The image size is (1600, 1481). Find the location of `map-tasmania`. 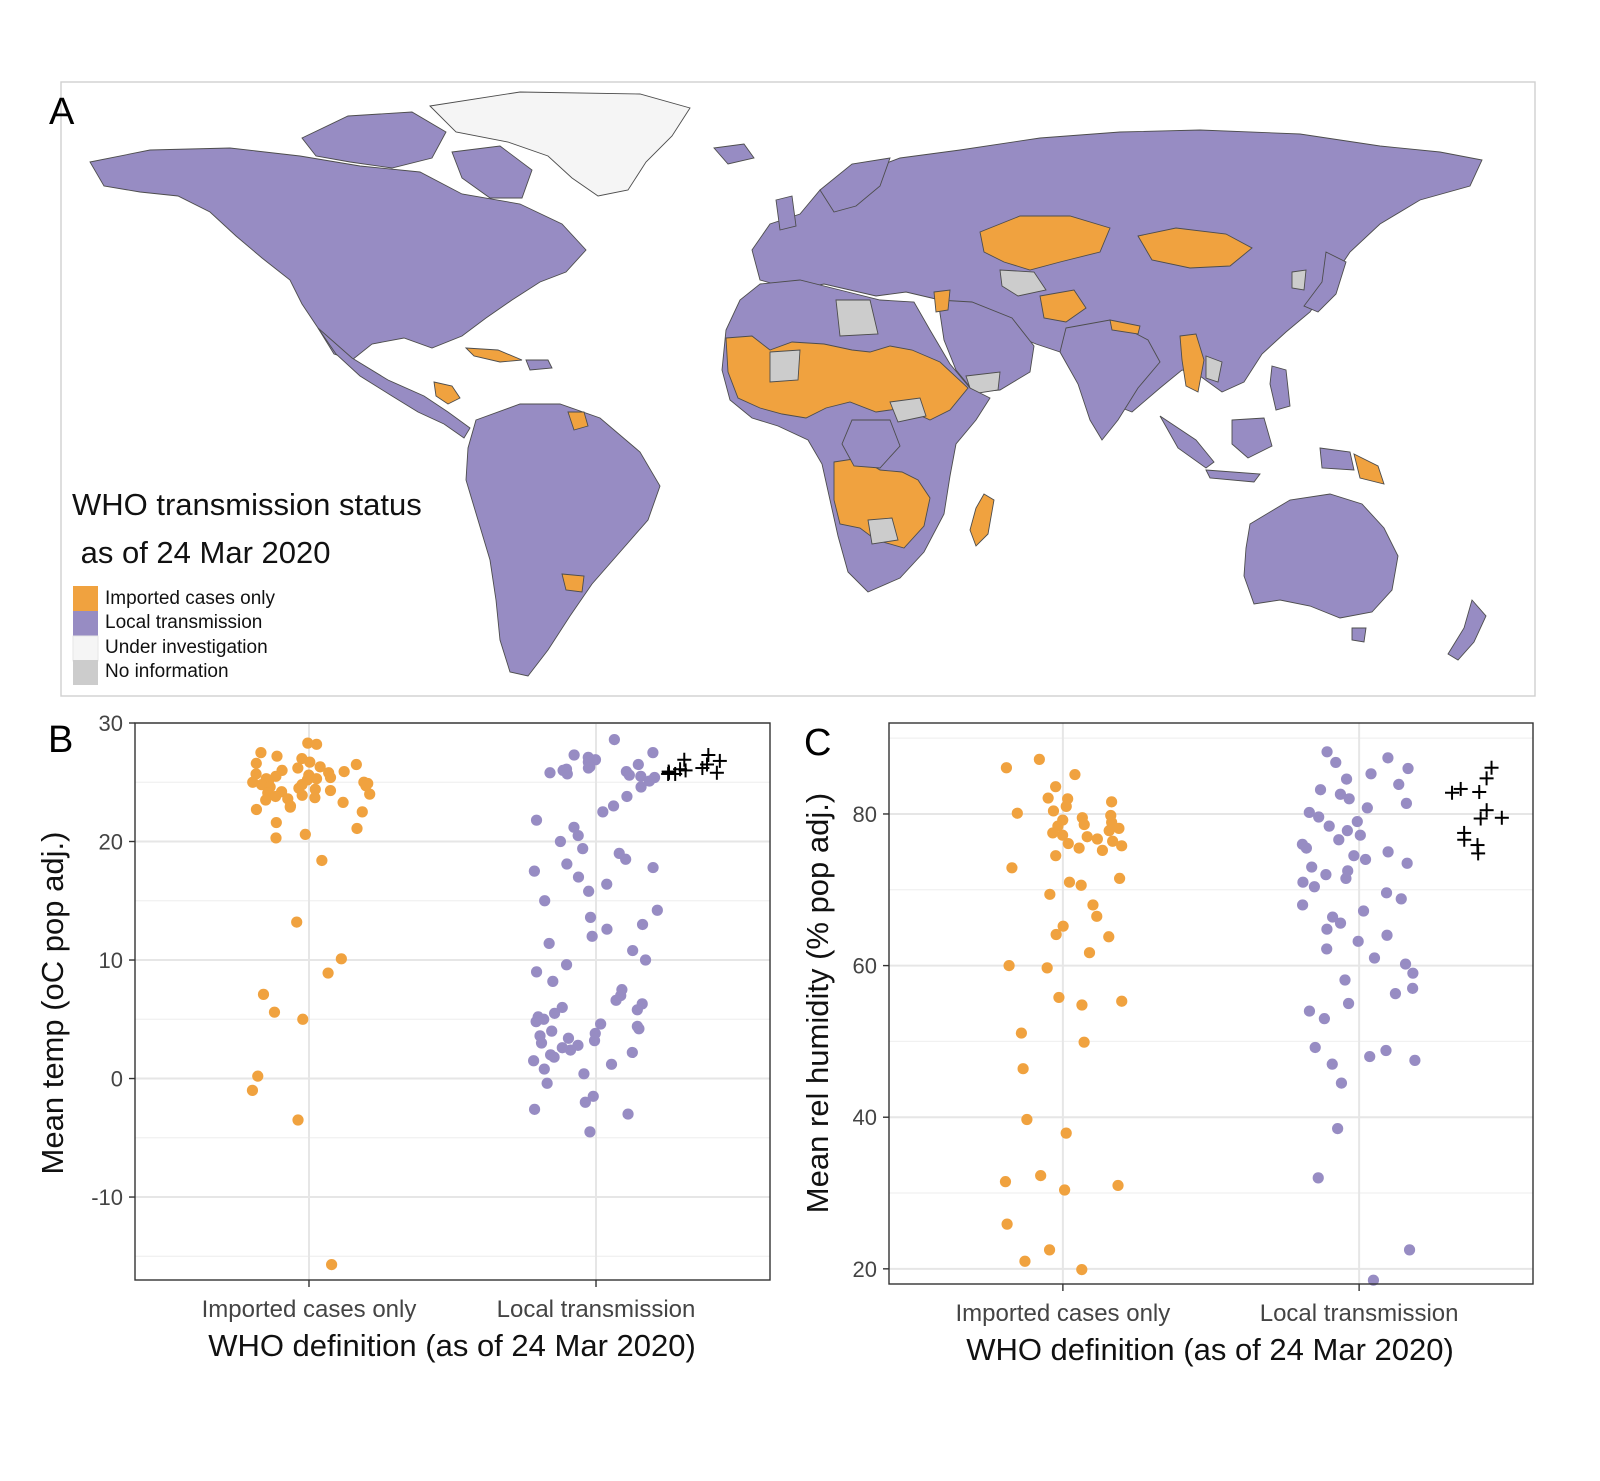

map-tasmania is located at coordinates (1359, 635).